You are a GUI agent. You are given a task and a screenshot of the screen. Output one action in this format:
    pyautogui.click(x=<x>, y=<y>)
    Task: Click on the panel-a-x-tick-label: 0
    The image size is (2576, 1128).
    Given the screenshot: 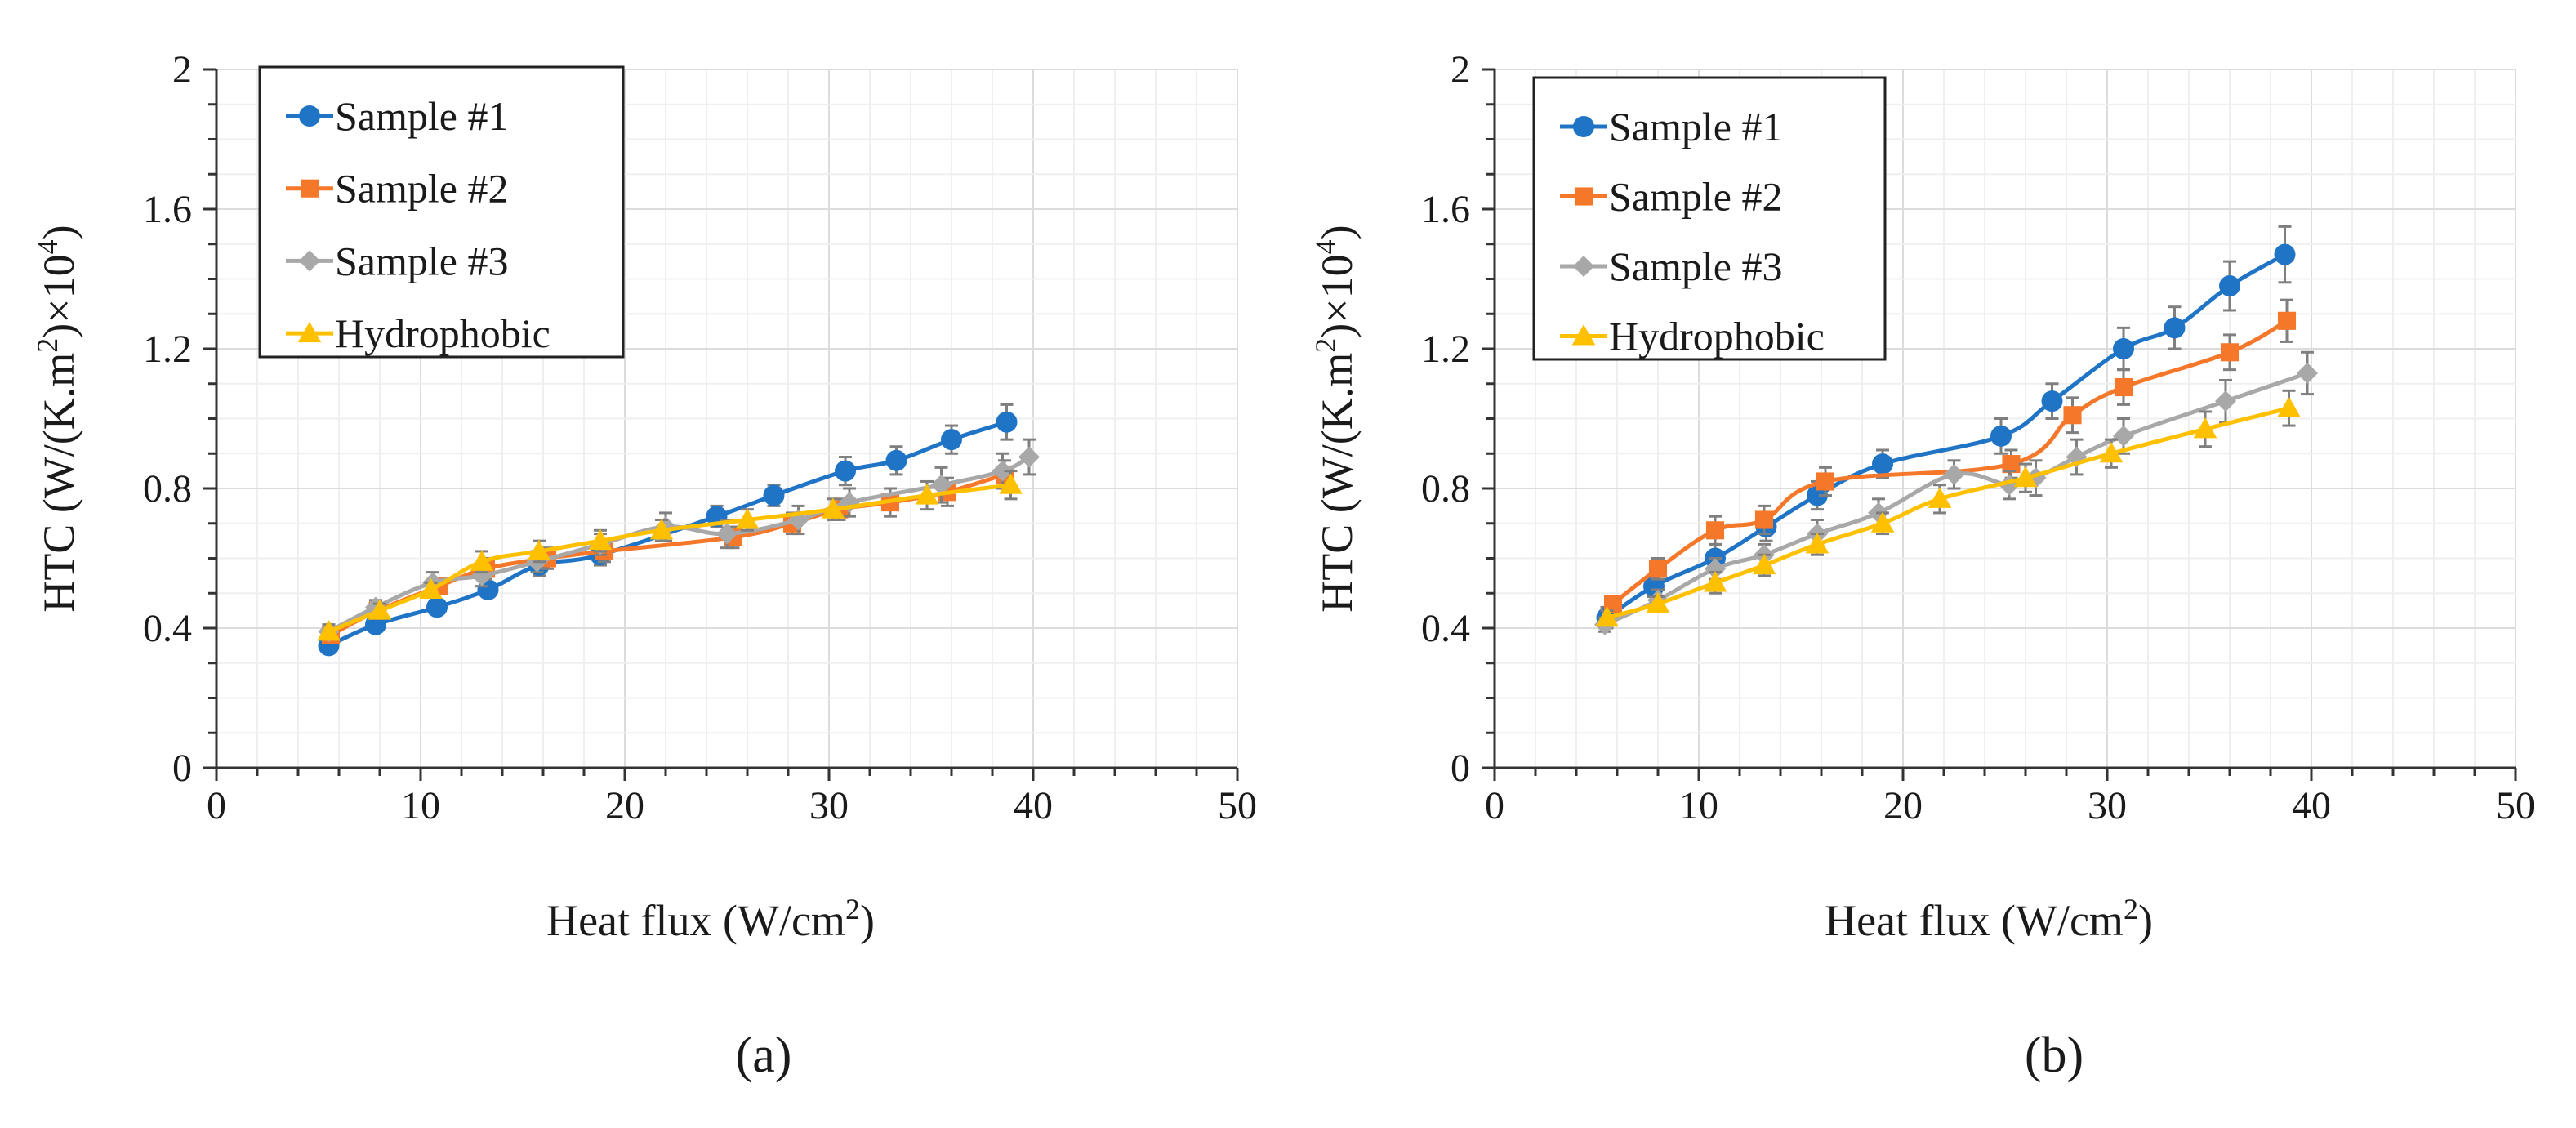 What is the action you would take?
    pyautogui.click(x=216, y=805)
    